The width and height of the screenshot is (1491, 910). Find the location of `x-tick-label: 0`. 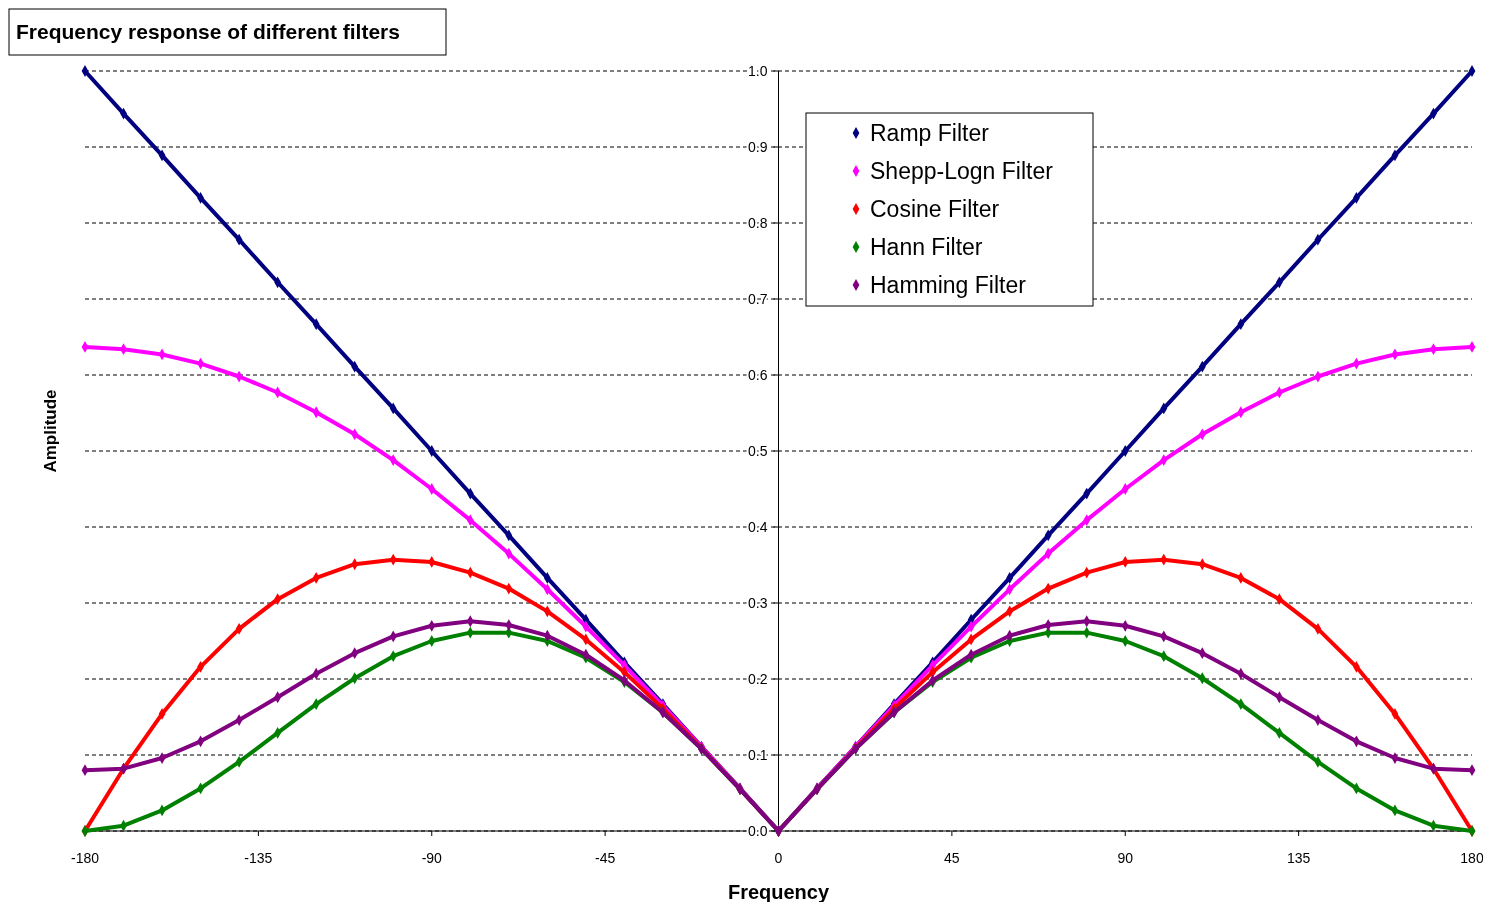

x-tick-label: 0 is located at coordinates (778, 858).